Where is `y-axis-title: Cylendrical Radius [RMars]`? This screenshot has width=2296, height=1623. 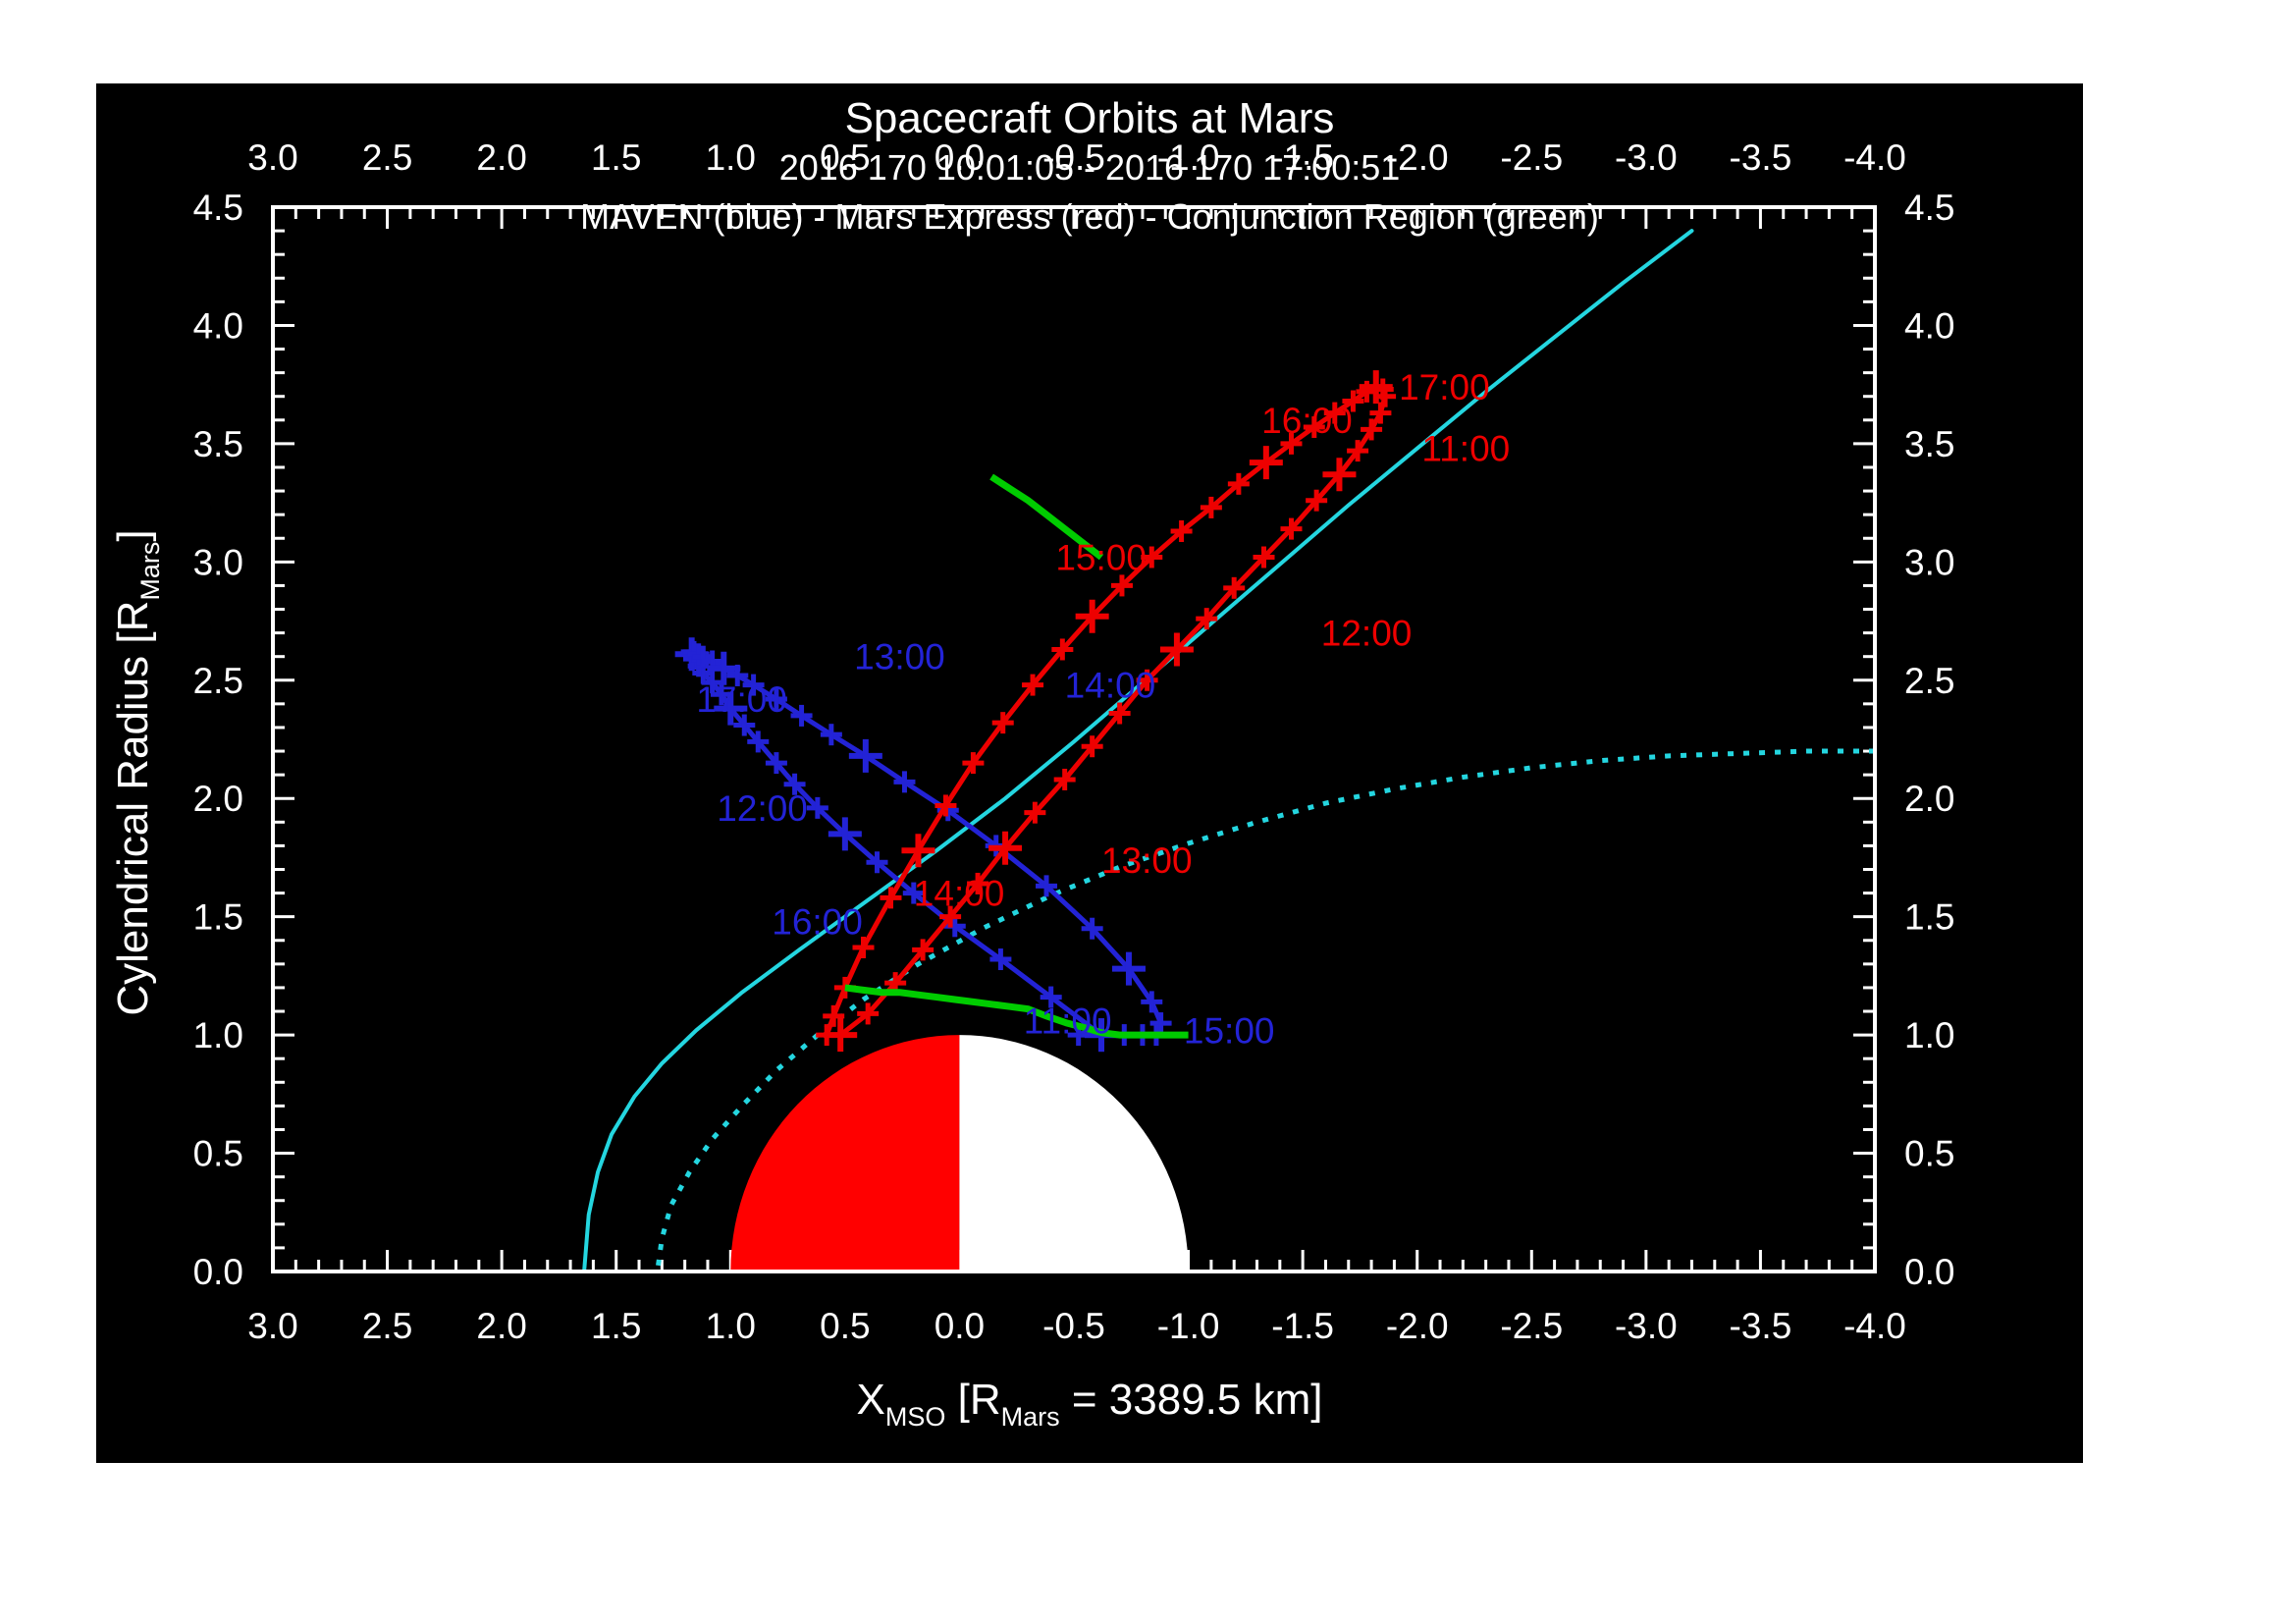
y-axis-title: Cylendrical Radius [RMars] is located at coordinates (137, 772).